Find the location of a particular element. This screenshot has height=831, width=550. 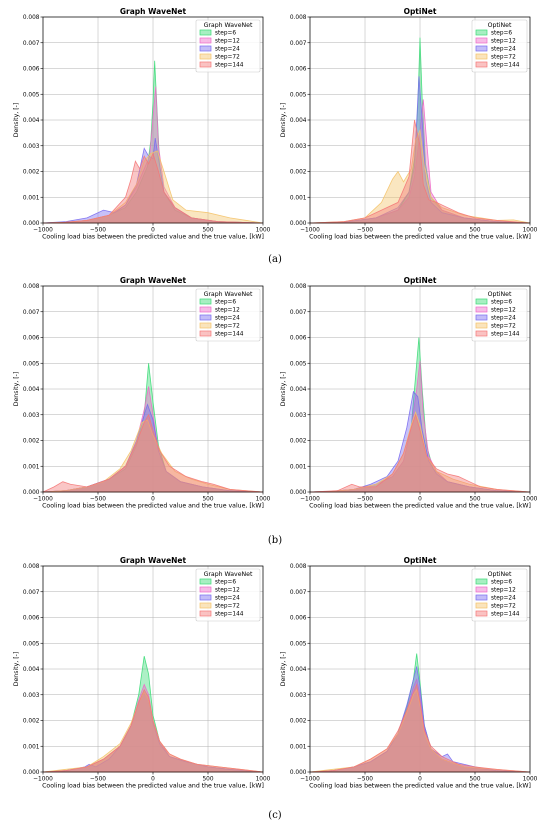

legend-title: OptiNet is located at coordinates (500, 574).